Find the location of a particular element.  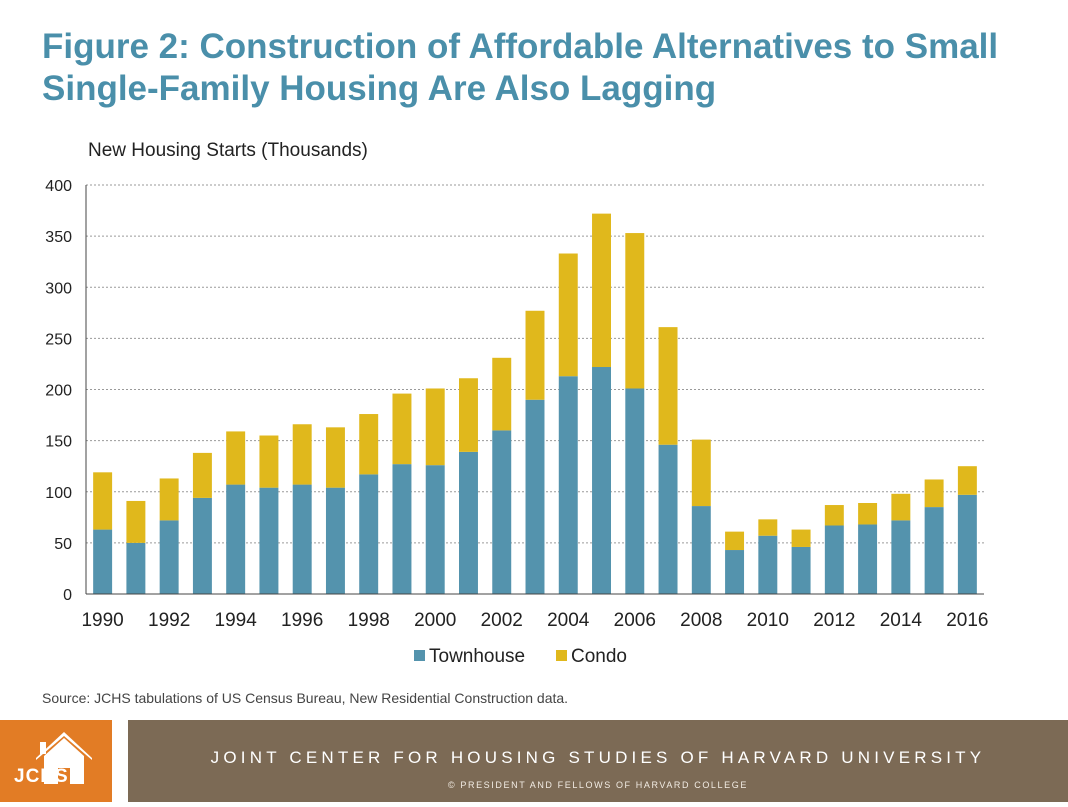

bar-condo-1992 is located at coordinates (169, 499).